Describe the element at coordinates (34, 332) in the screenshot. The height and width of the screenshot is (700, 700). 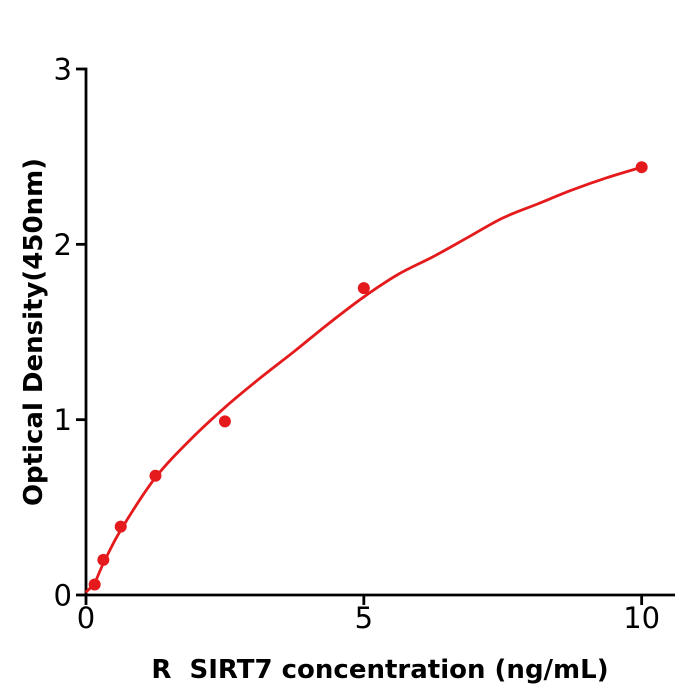
I see `y-axis-label: Optical Density(450nm)` at that location.